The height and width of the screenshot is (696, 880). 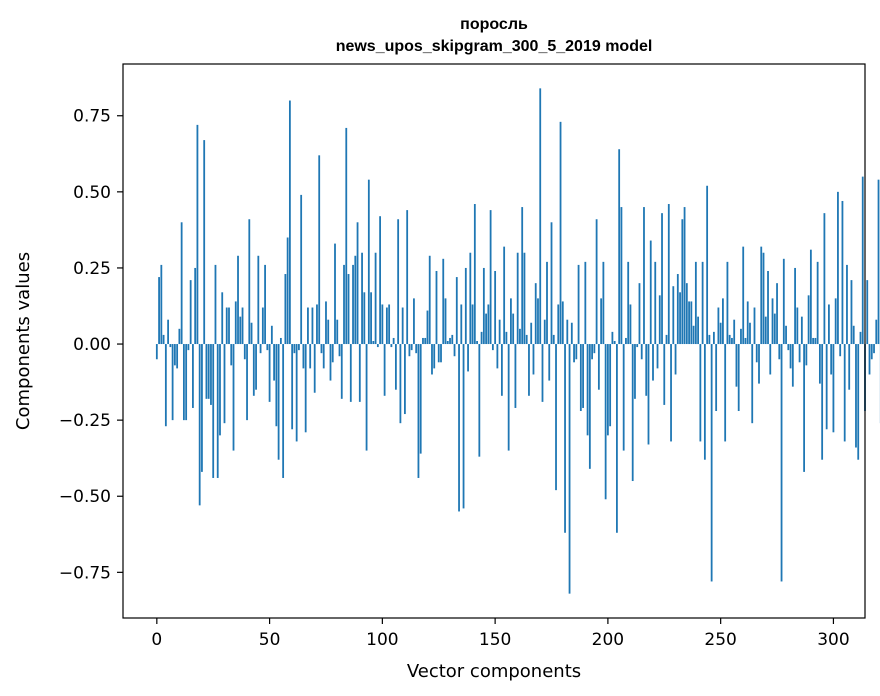 What do you see at coordinates (92, 193) in the screenshot?
I see `y-tick-label: 0.50` at bounding box center [92, 193].